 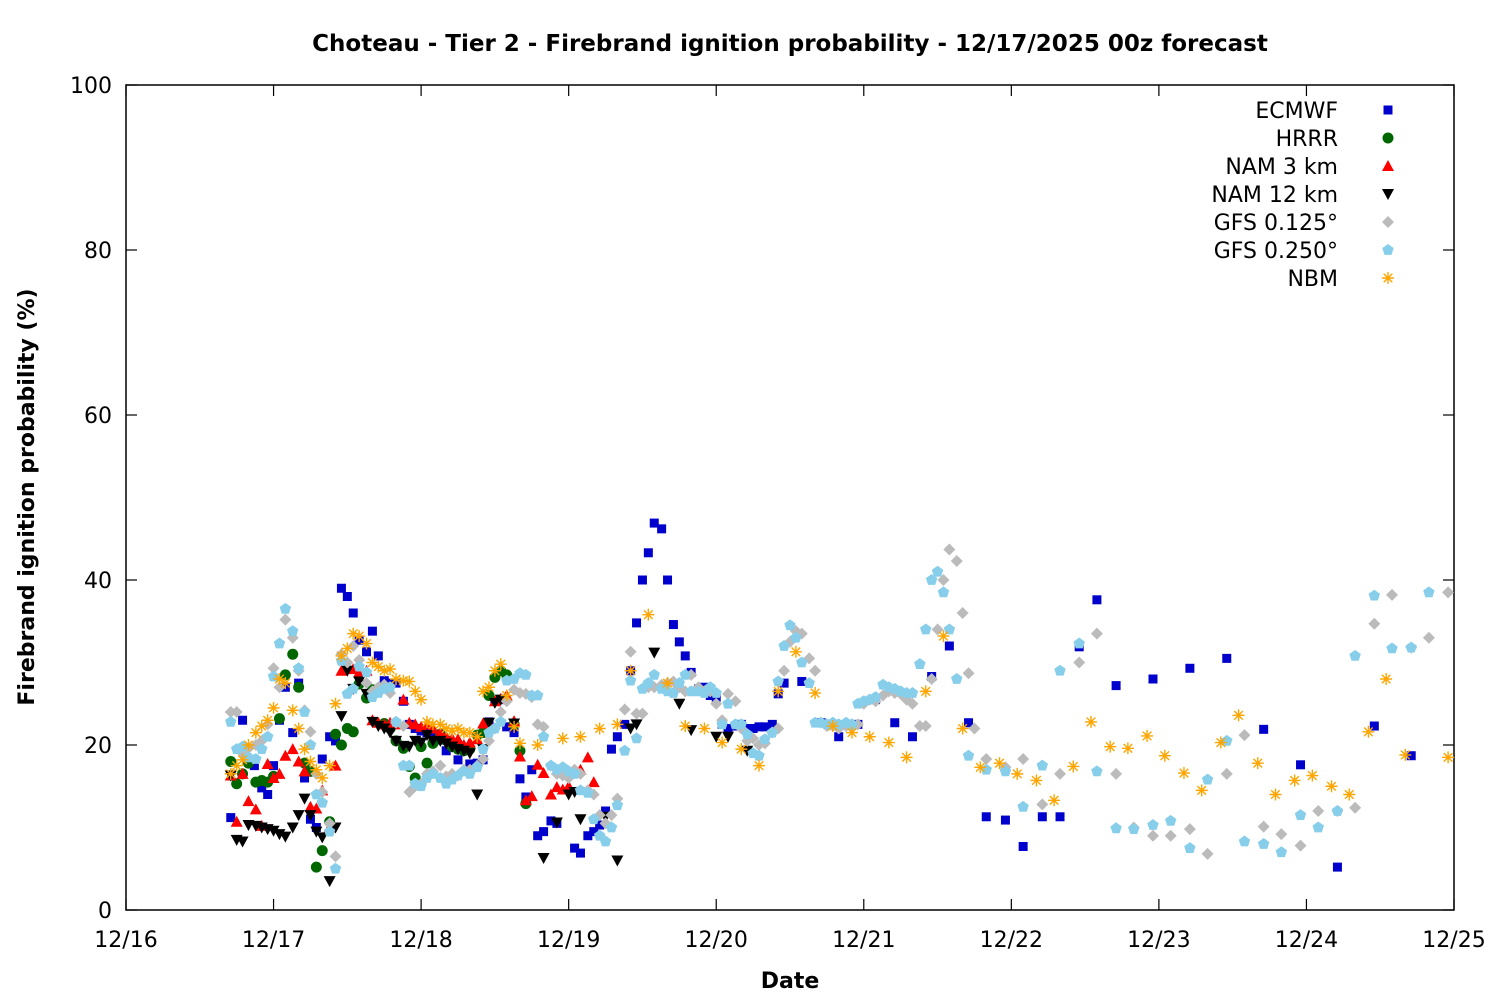 I want to click on y-axis-label: Firebrand ignition probability (%), so click(x=27, y=496).